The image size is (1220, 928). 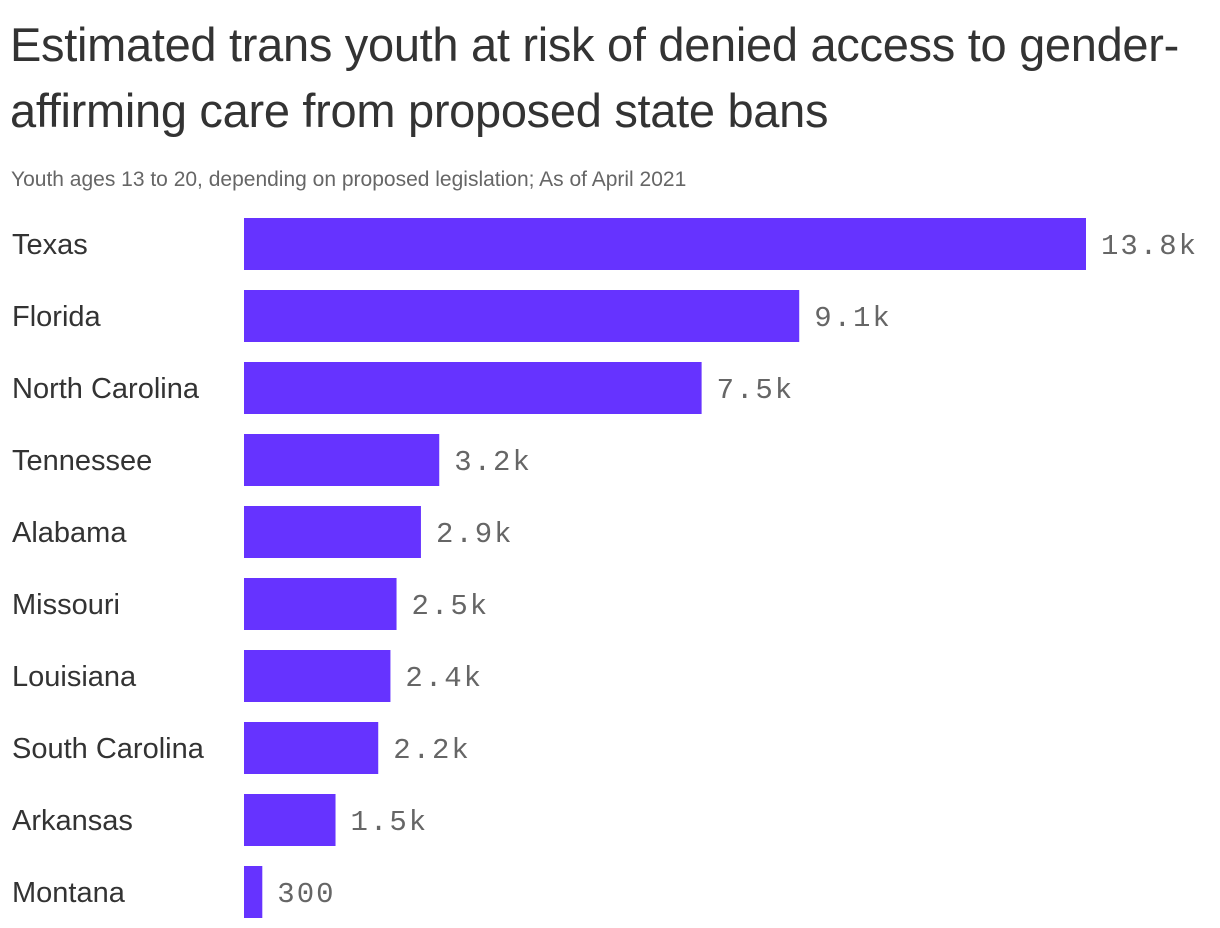 What do you see at coordinates (1149, 246) in the screenshot?
I see `value-label: 13.8k` at bounding box center [1149, 246].